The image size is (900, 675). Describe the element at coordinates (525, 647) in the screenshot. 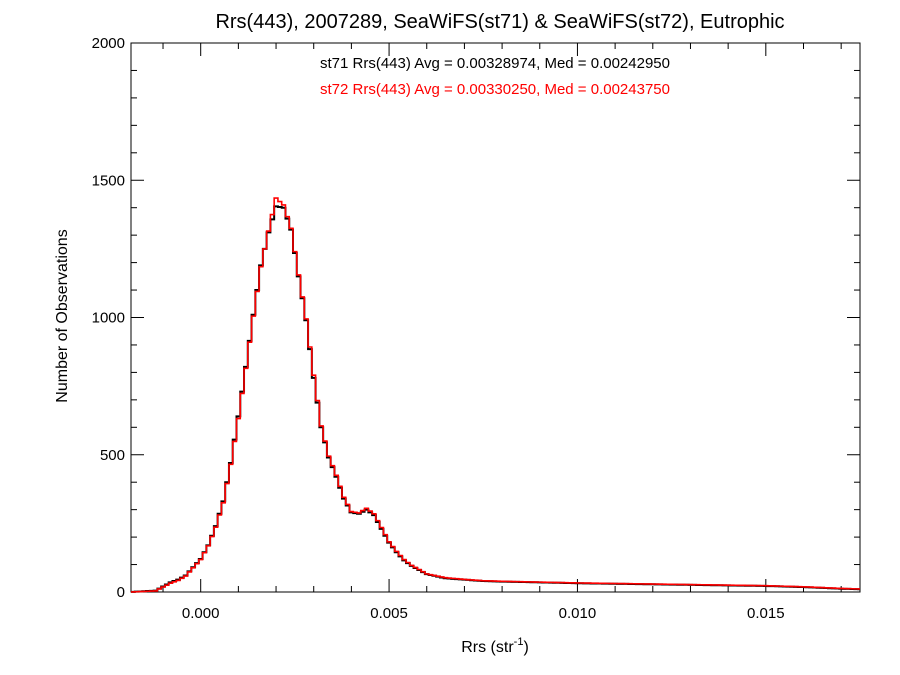

I see `x-axis-label-close: )` at that location.